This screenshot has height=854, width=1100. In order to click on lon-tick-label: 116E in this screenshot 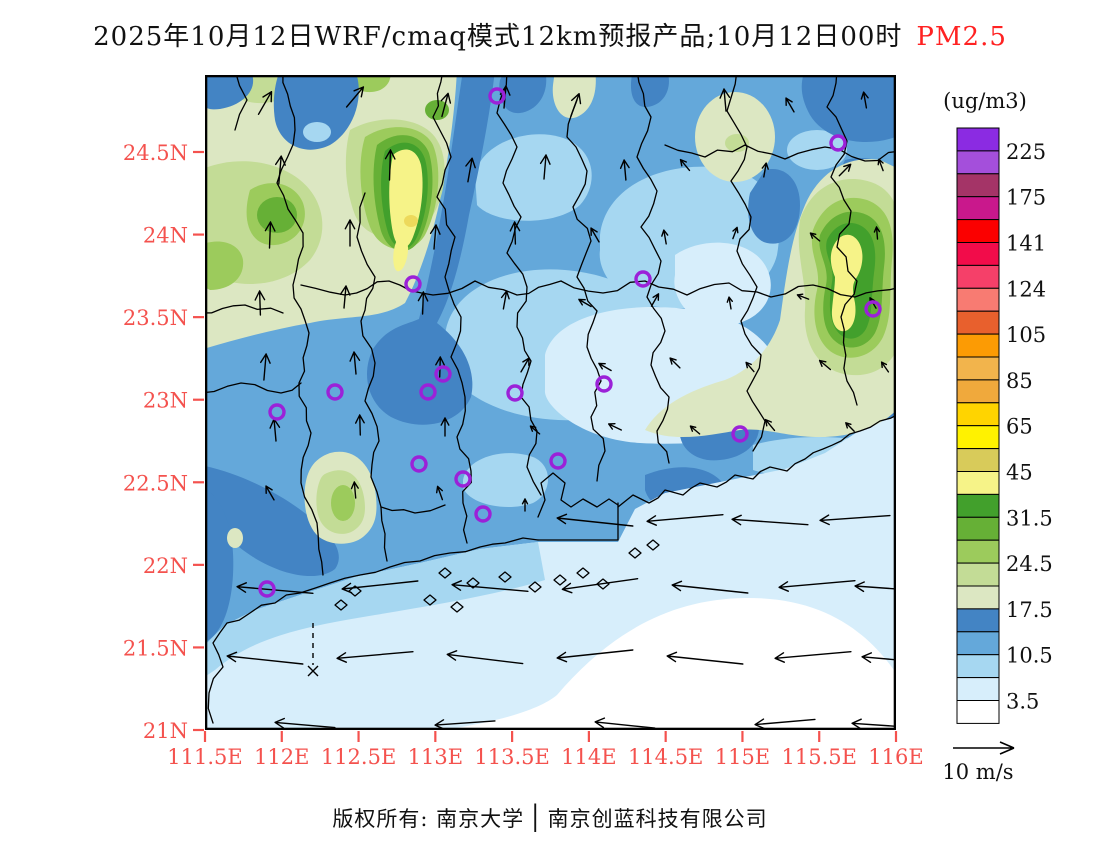, I will do `click(895, 757)`.